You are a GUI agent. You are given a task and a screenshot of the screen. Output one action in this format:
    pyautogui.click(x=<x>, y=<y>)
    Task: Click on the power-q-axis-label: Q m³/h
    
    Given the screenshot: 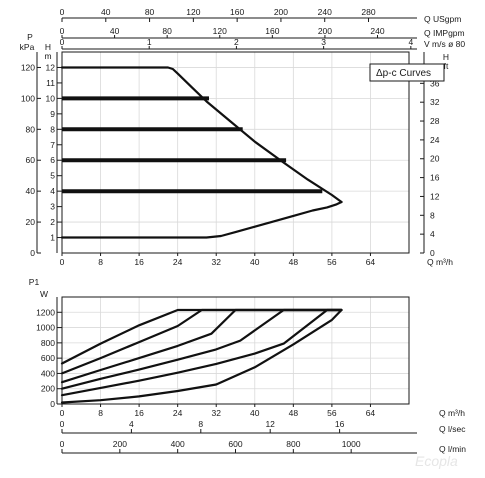 What is the action you would take?
    pyautogui.click(x=452, y=413)
    